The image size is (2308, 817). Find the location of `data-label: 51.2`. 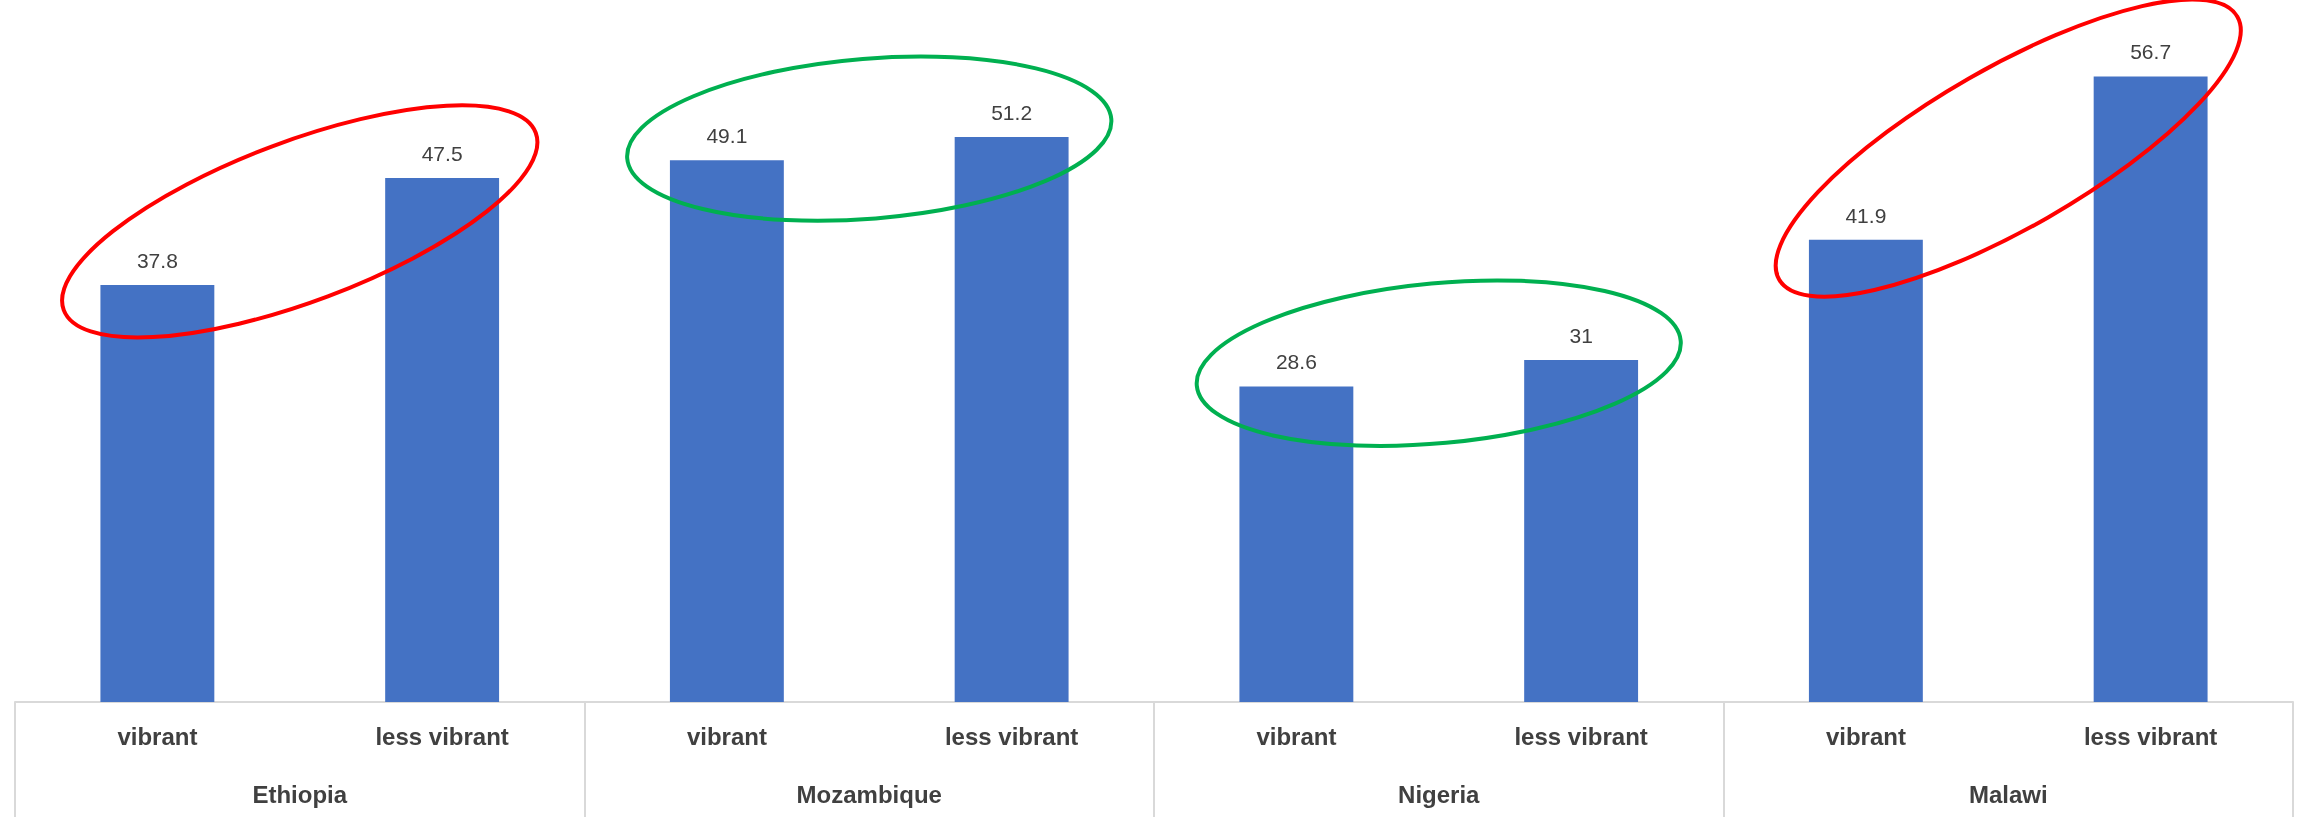

data-label: 51.2 is located at coordinates (1012, 113).